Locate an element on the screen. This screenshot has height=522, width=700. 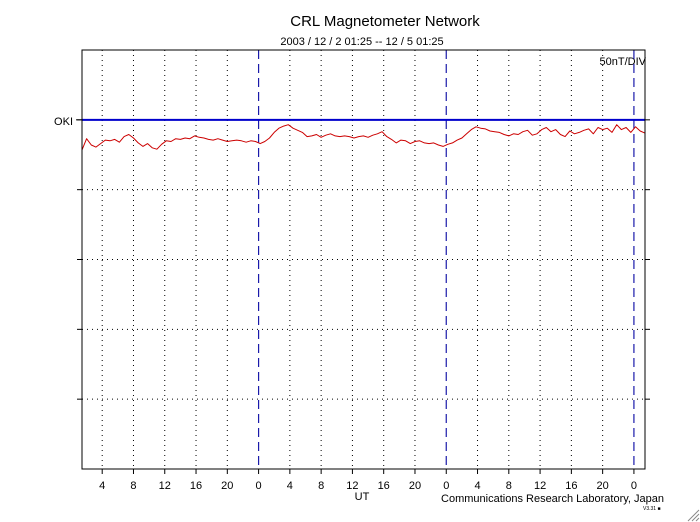
series-lines is located at coordinates (363, 137).